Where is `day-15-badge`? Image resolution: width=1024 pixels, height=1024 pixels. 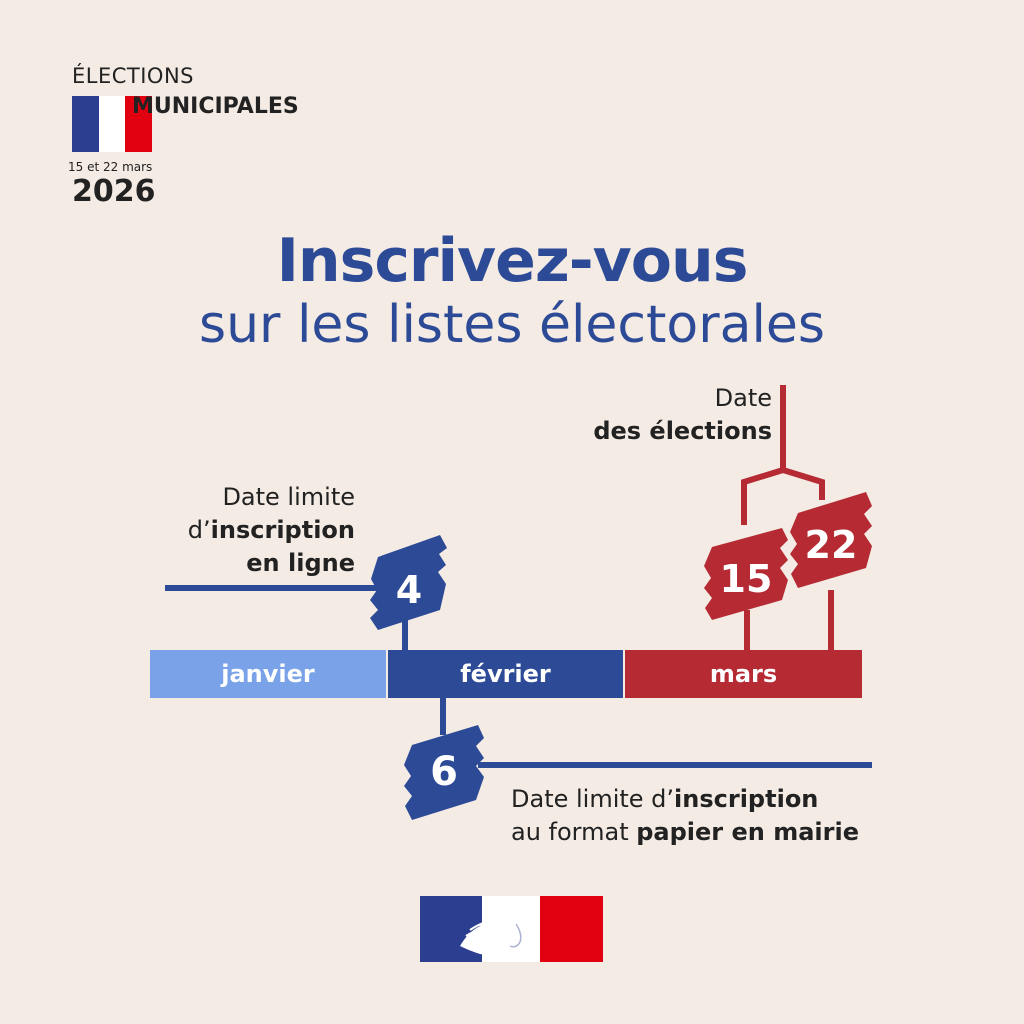
day-15-badge is located at coordinates (746, 574).